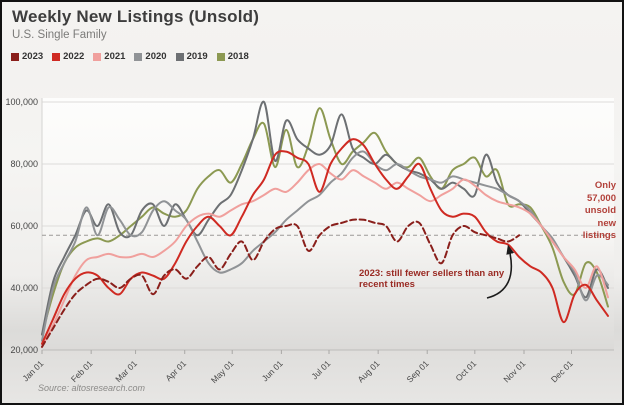  I want to click on x-axis-label: Mar 01, so click(126, 371).